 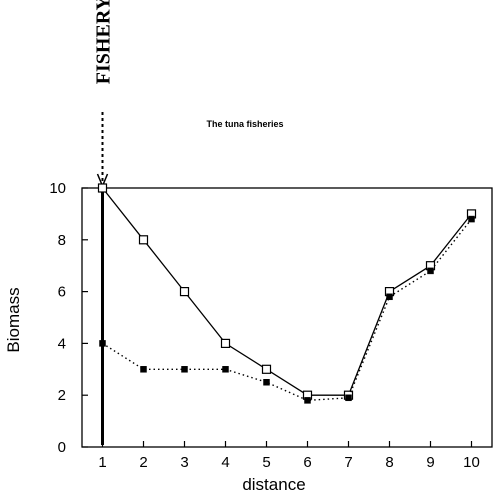 What do you see at coordinates (389, 462) in the screenshot?
I see `x-tick-label: 8` at bounding box center [389, 462].